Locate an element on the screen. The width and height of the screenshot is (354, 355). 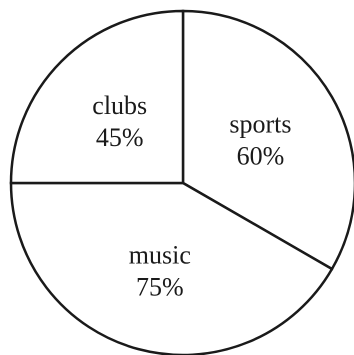
slice-value-music: 75% is located at coordinates (160, 286).